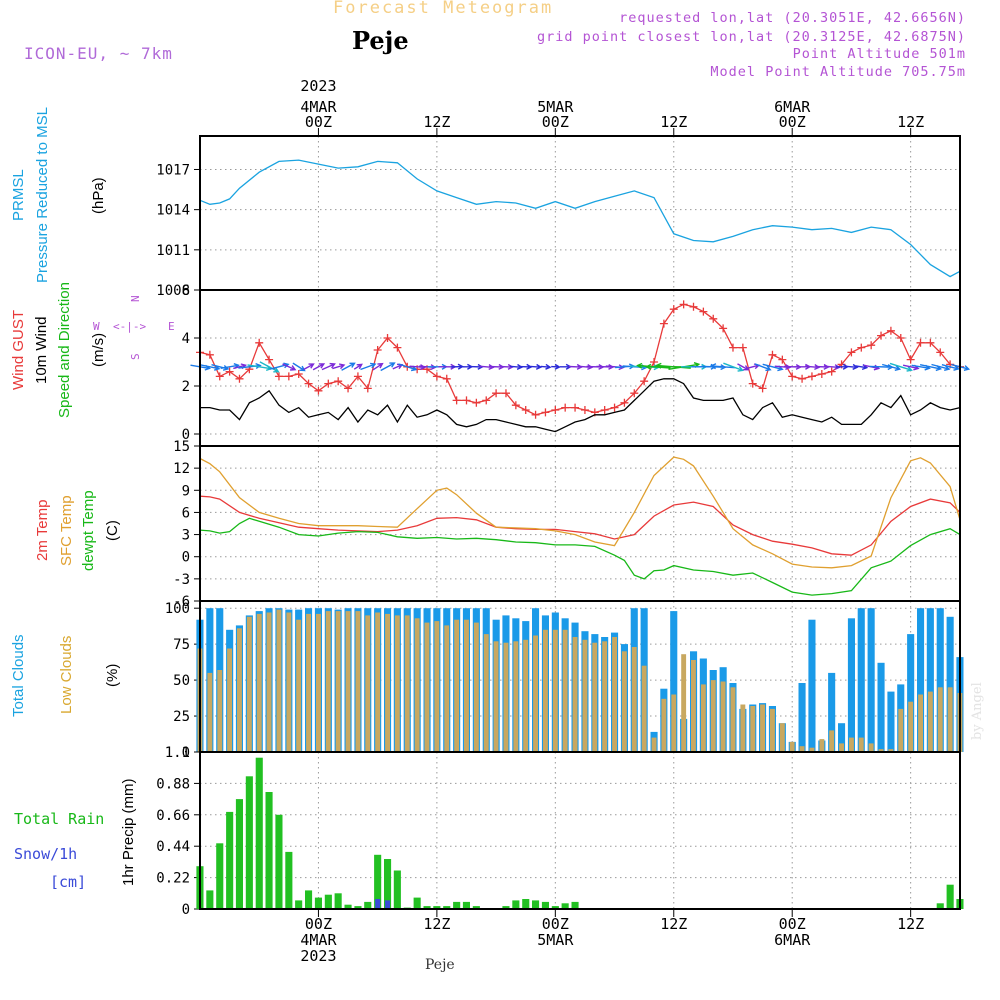 This screenshot has height=1000, width=1000. What do you see at coordinates (318, 122) in the screenshot?
I see `top-time-label: 00Z` at bounding box center [318, 122].